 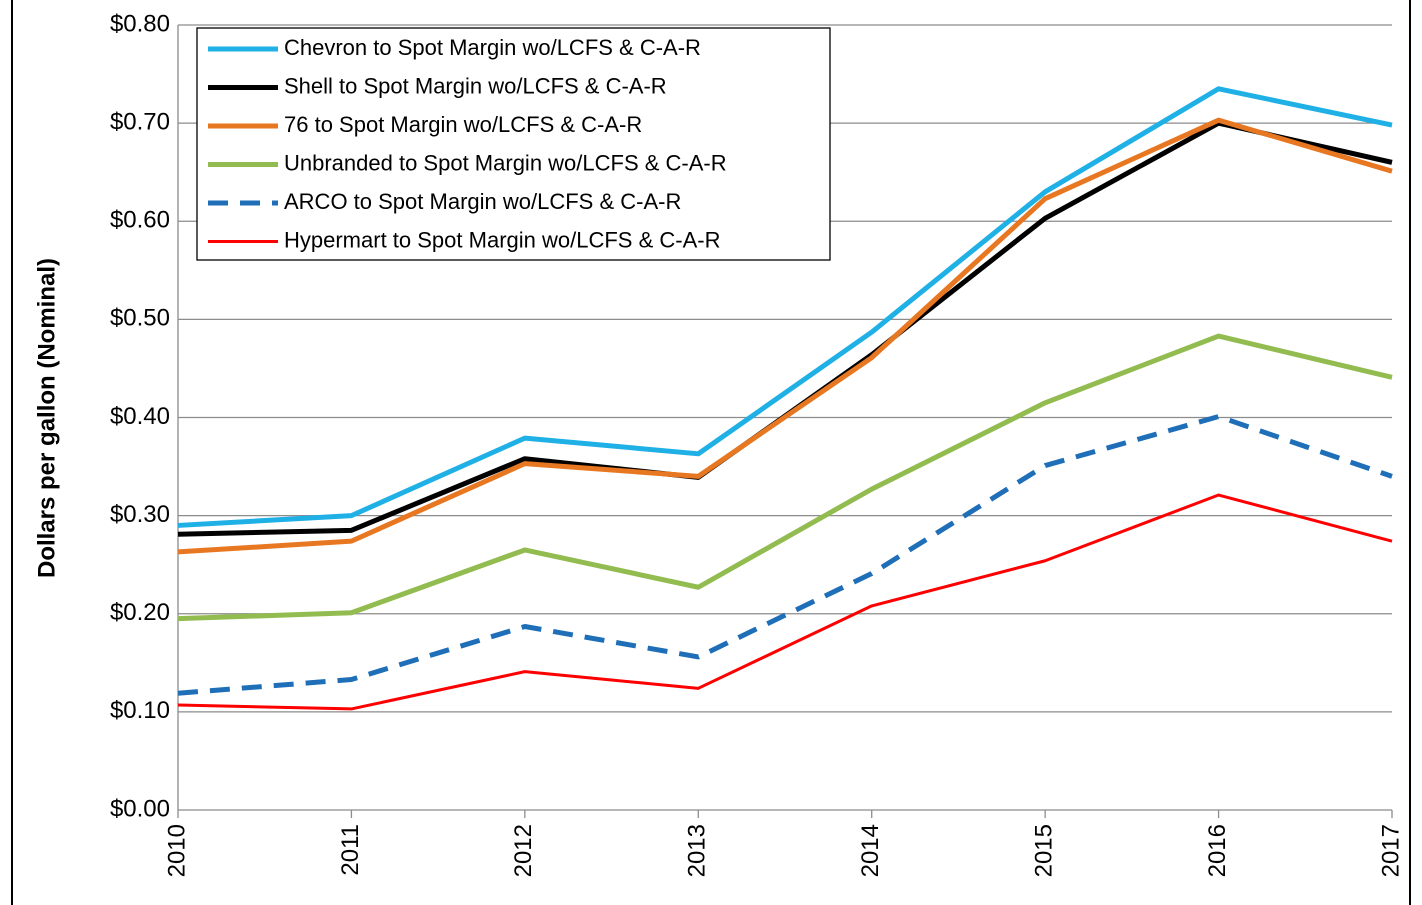 I want to click on y-tick-label: $0.70, so click(x=140, y=121).